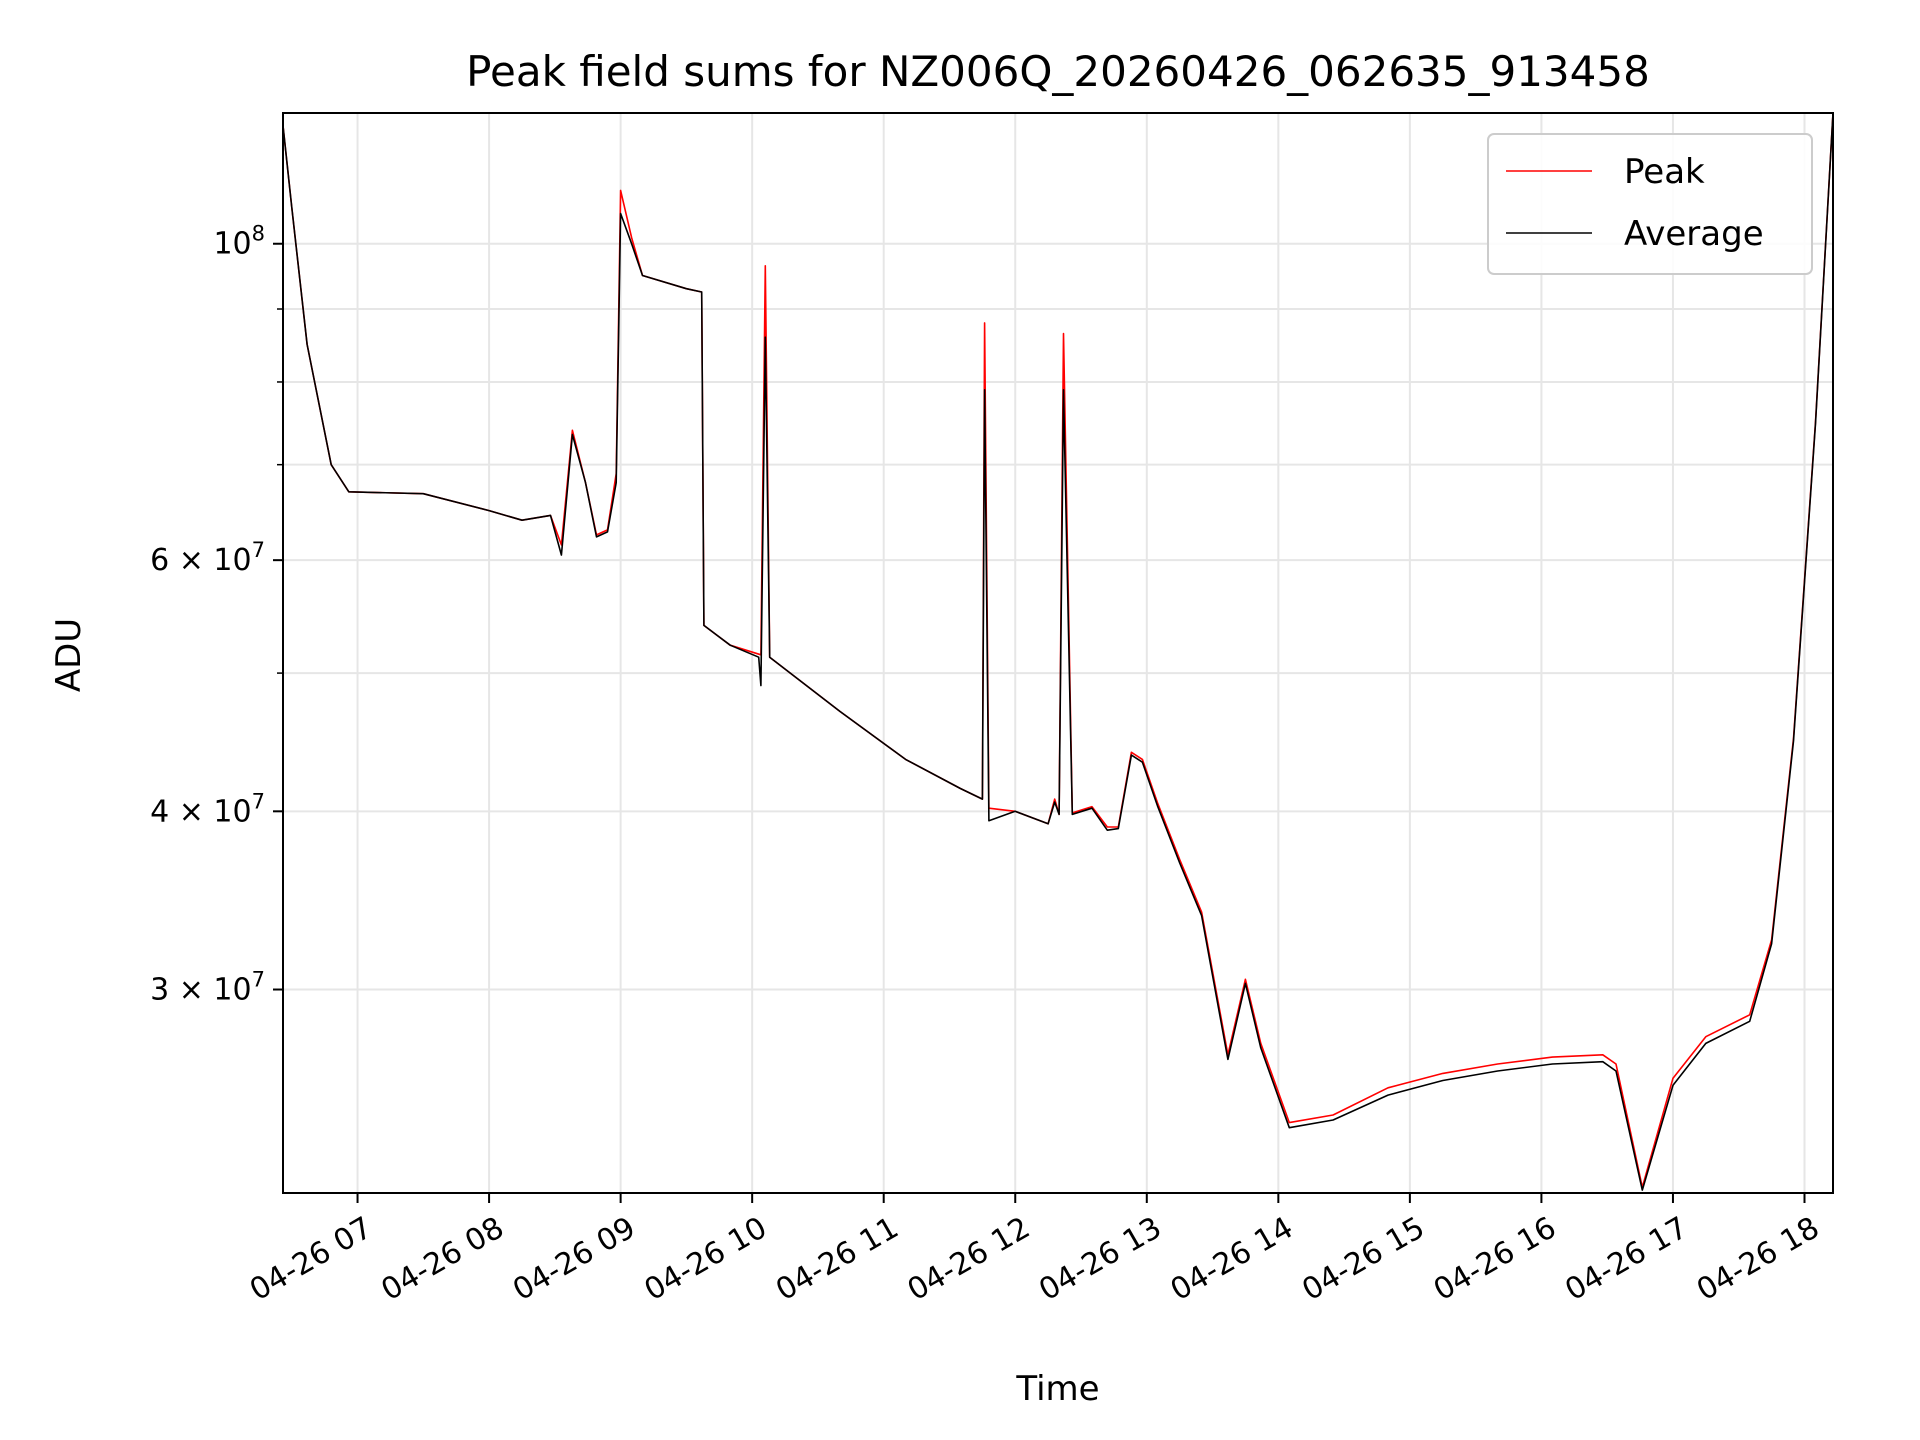 This screenshot has width=1920, height=1440. I want to click on y-axis-label: ADU, so click(69, 655).